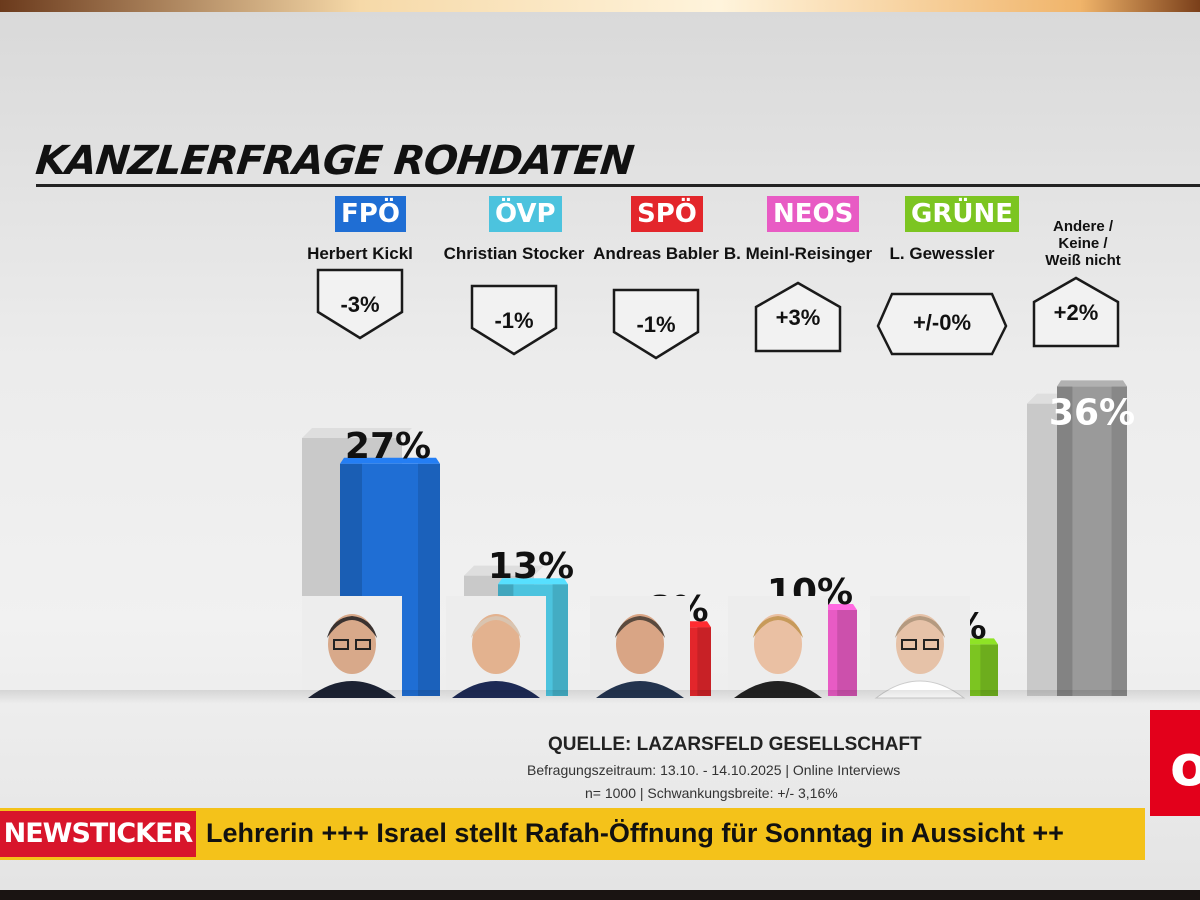 The height and width of the screenshot is (900, 1200). Describe the element at coordinates (735, 744) in the screenshot. I see `source-title: QUELLE: LAZARSFELD GESELLSCHAFT` at that location.